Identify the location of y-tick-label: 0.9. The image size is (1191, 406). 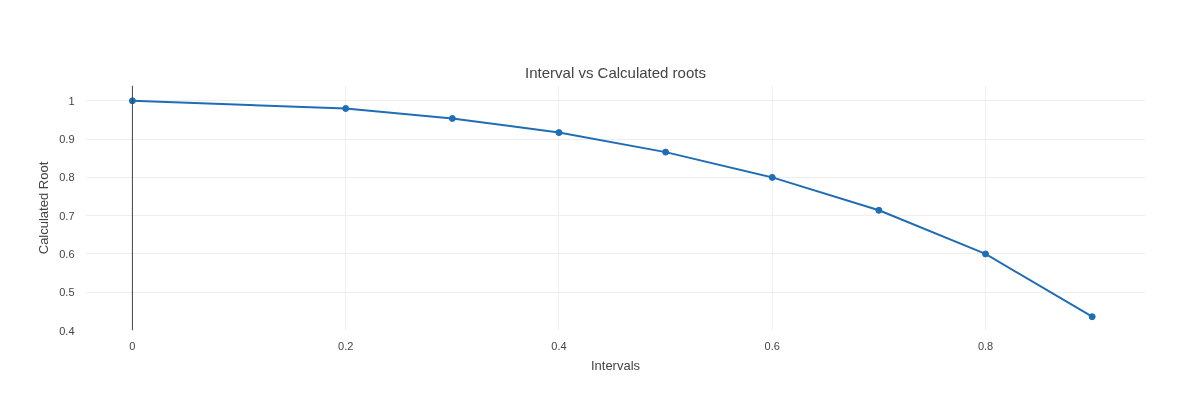
(67, 139).